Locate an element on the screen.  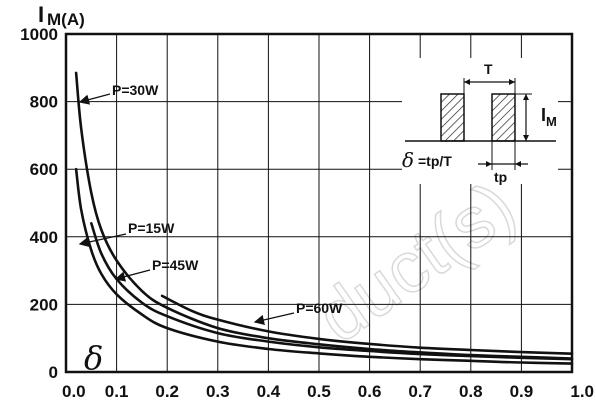
annotation-p45w: P=45W is located at coordinates (156, 269).